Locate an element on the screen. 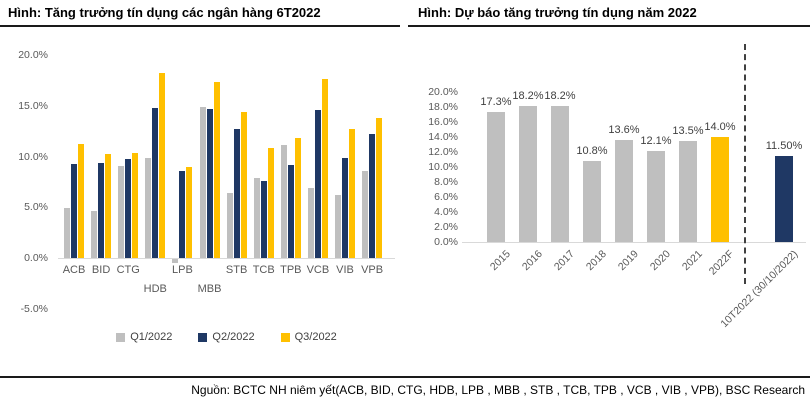  y-axis-tick-label: -5.0% is located at coordinates (34, 308).